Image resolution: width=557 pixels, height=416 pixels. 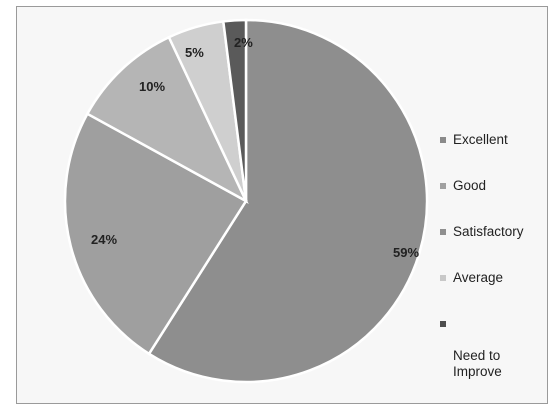 I want to click on data-label-need-to-improve: 2%, so click(x=243, y=42).